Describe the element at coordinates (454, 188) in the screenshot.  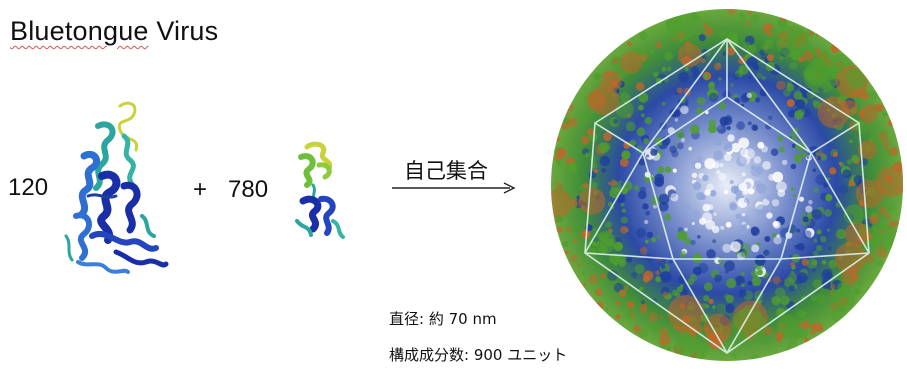
I see `self-assembly-arrow-icon` at that location.